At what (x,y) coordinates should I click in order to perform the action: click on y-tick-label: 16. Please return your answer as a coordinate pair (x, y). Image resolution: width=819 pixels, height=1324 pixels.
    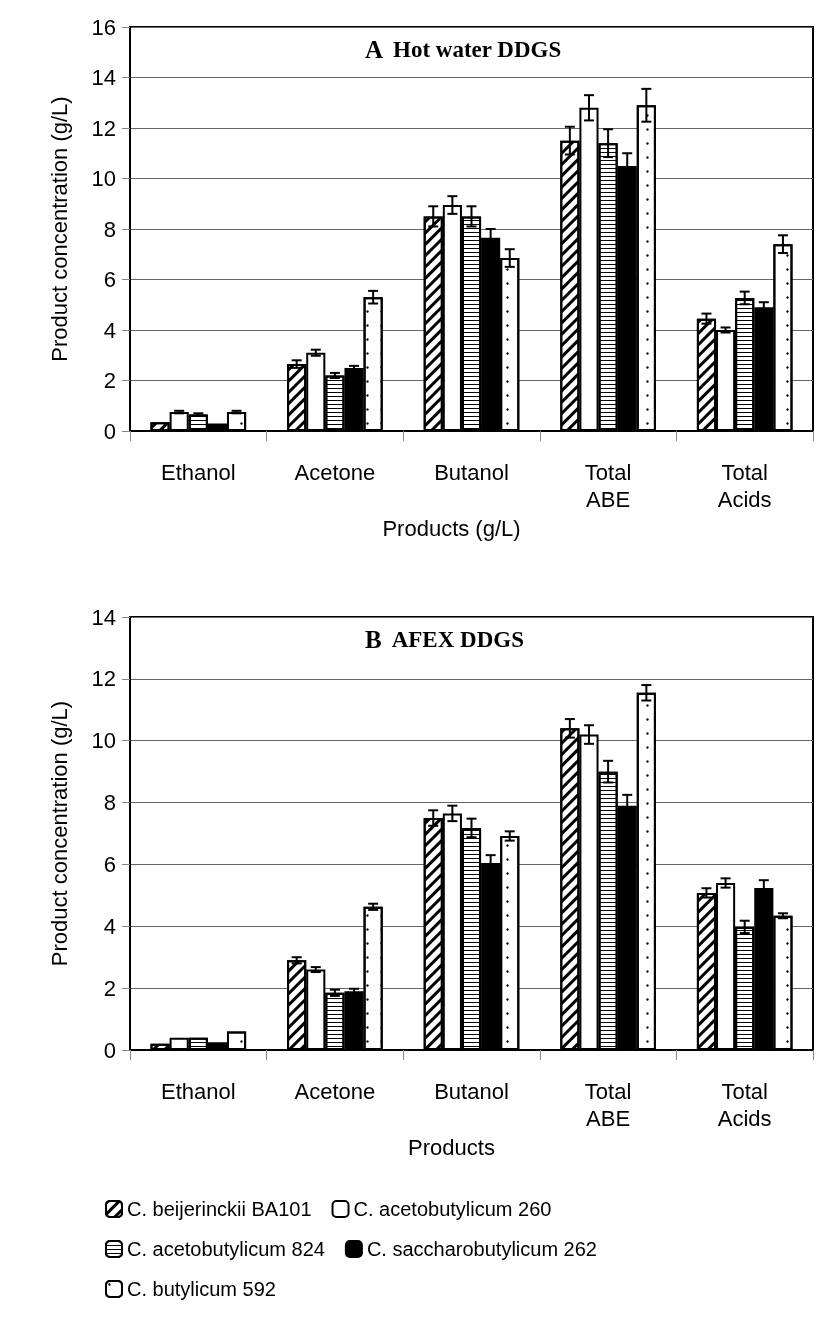
    Looking at the image, I should click on (103, 27).